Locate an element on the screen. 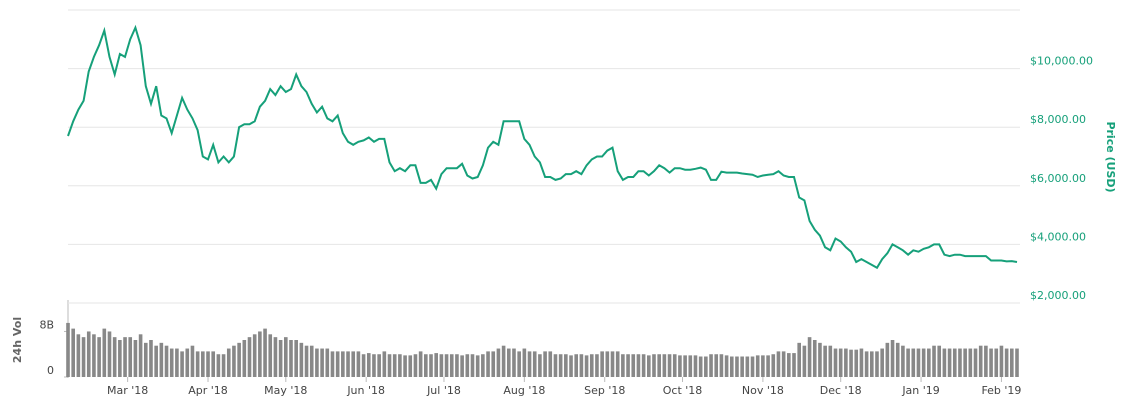  x-tick-label: Mar '18 is located at coordinates (127, 390).